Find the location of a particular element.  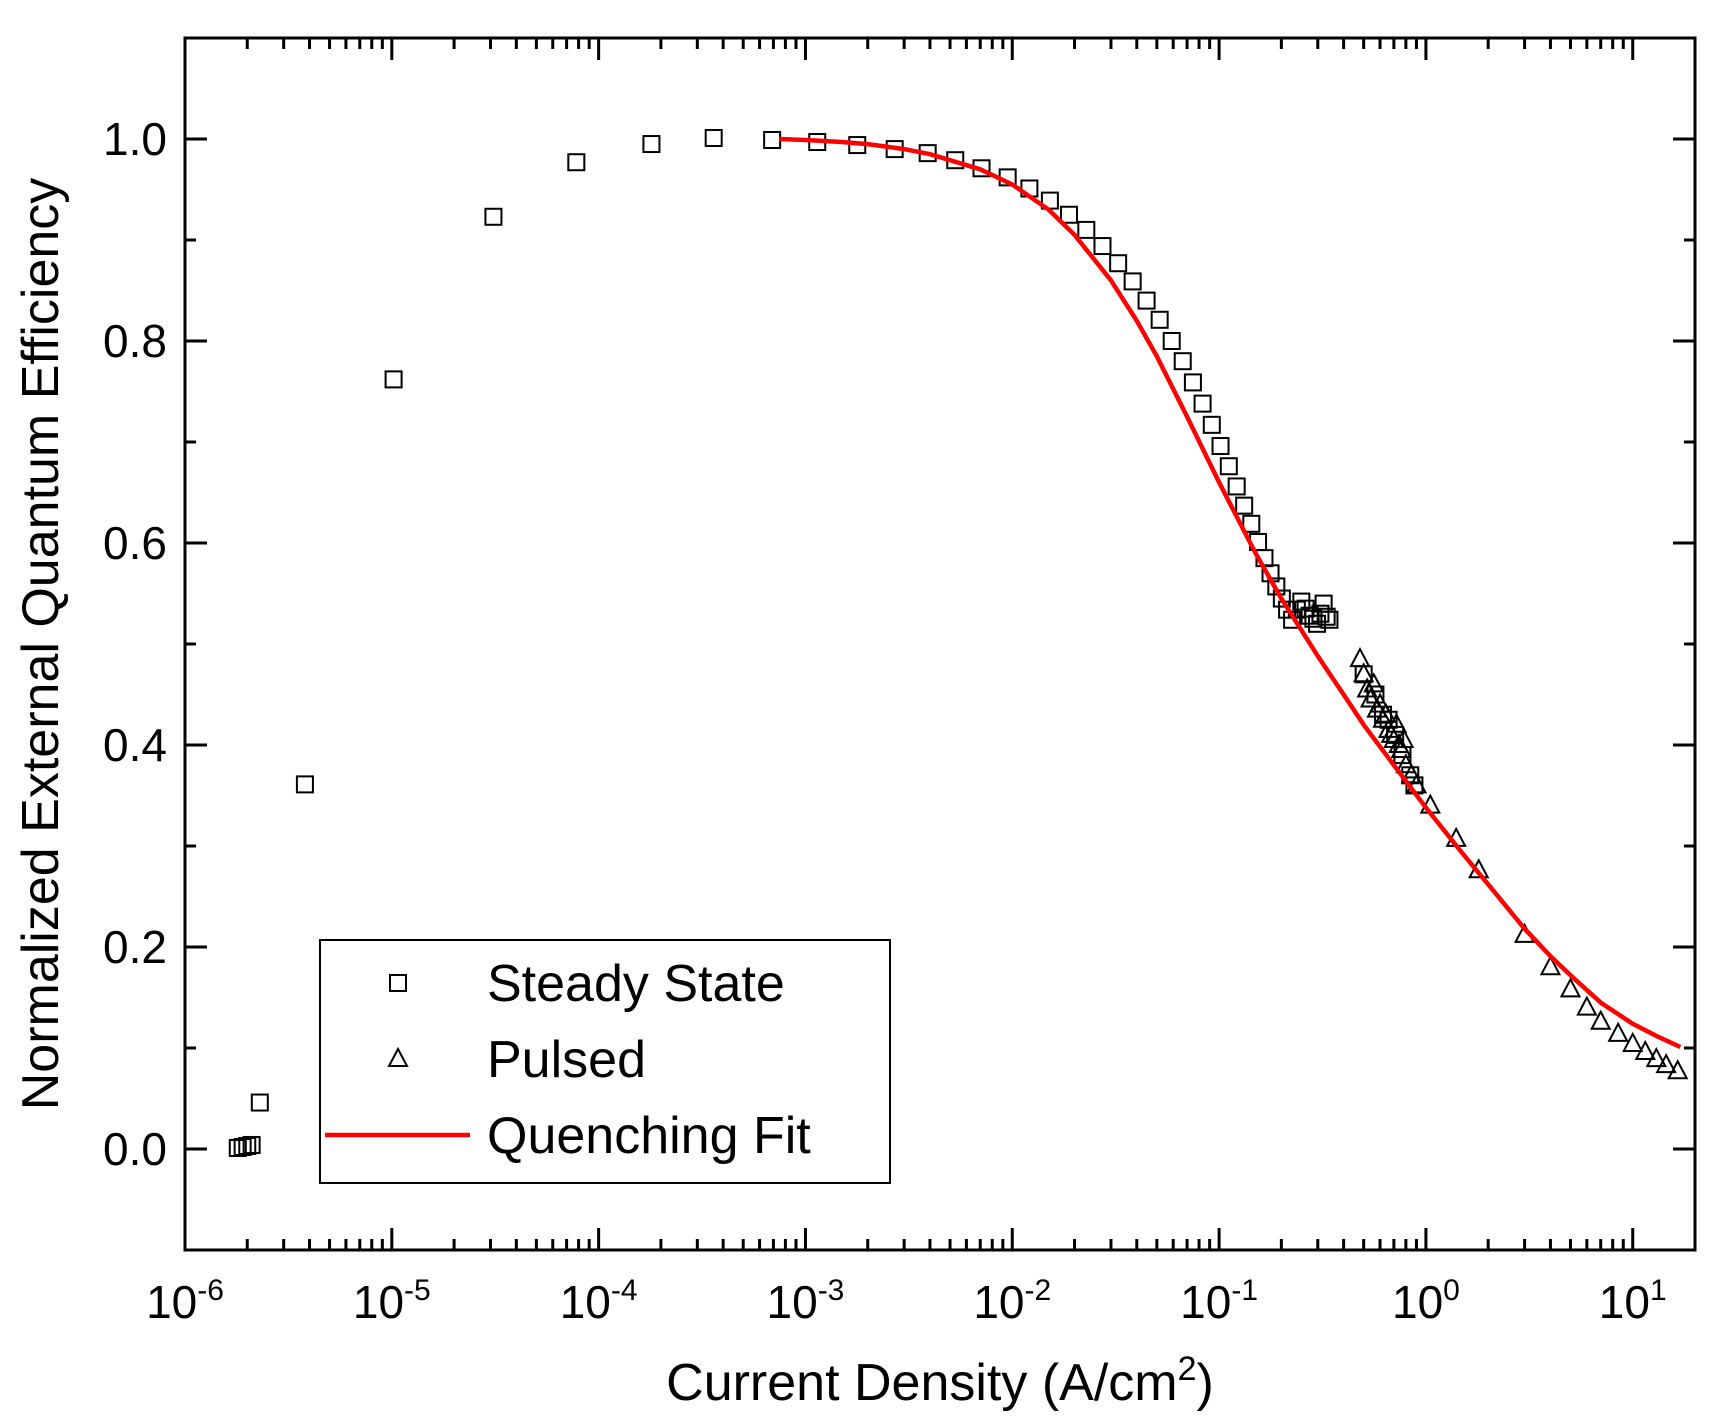

legend-box is located at coordinates (605, 1061).